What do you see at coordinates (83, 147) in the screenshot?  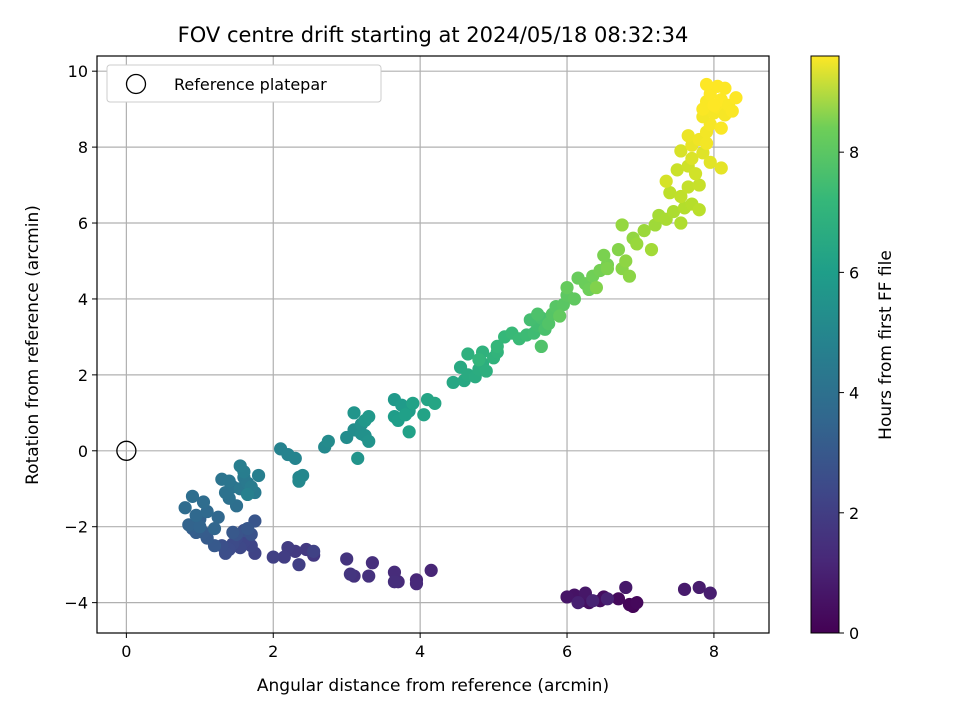 I see `y-tick-label: 8` at bounding box center [83, 147].